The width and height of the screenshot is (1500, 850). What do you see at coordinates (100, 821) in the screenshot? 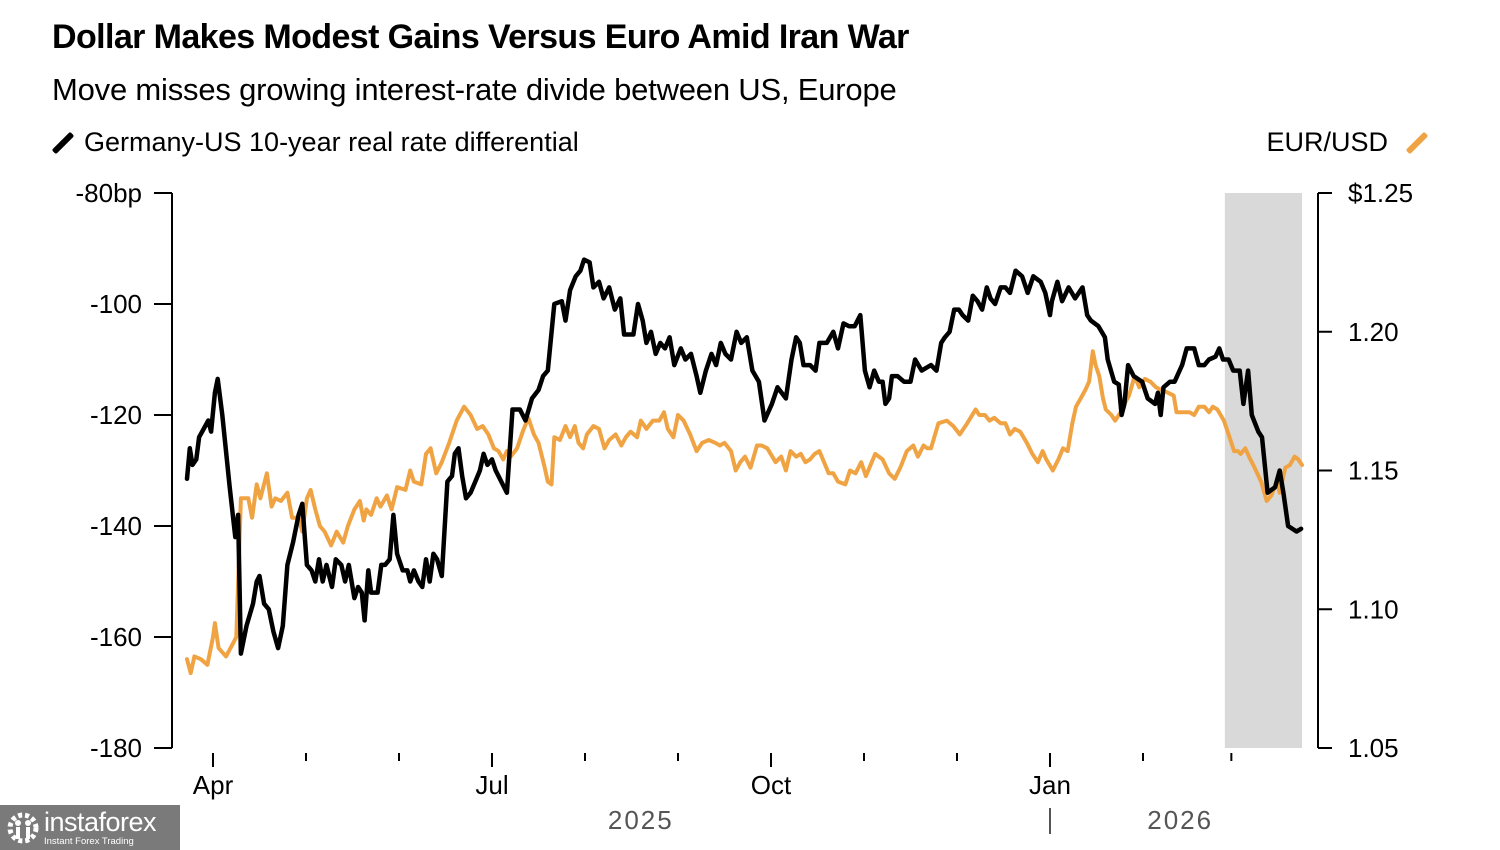
I see `watermark-brand: instaforex` at bounding box center [100, 821].